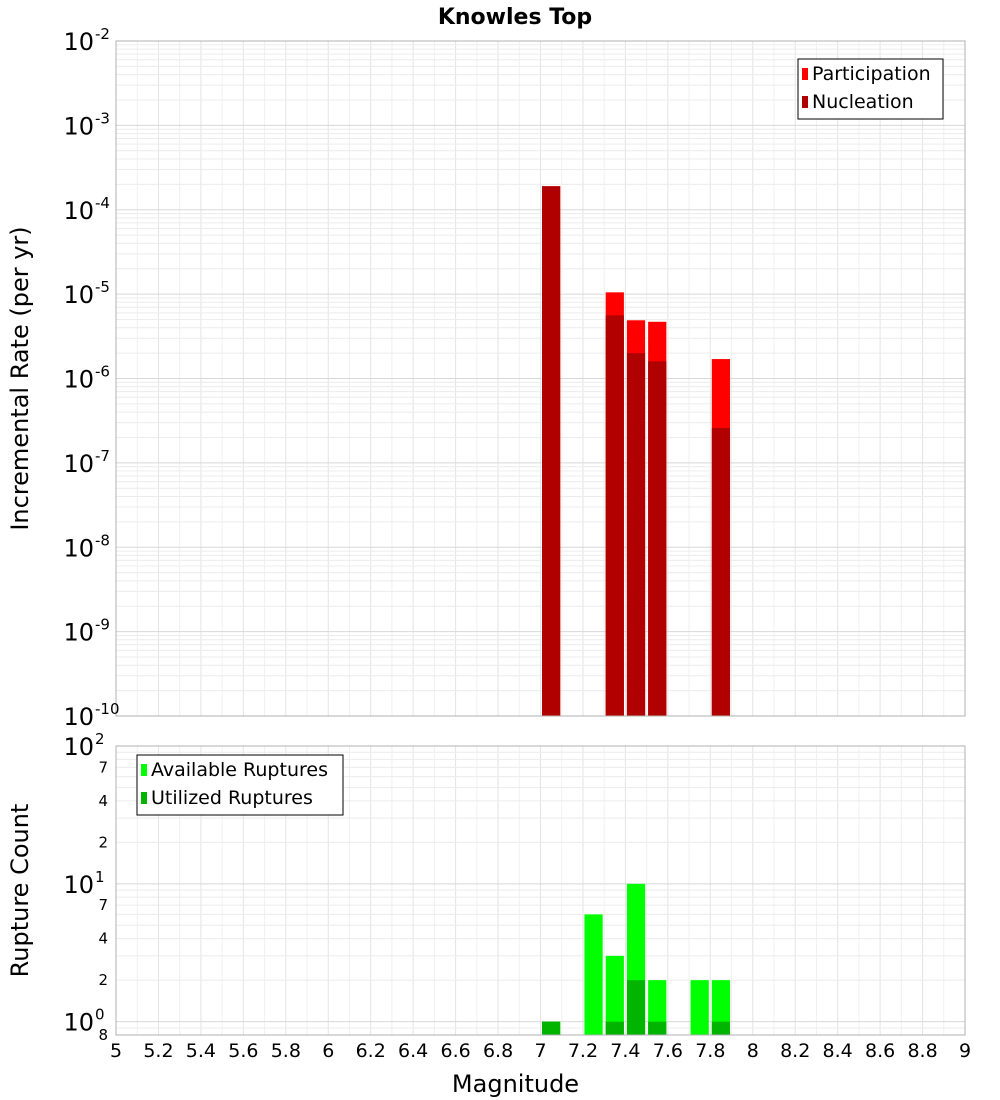 The height and width of the screenshot is (1100, 1000). I want to click on y-tick-exponent: -10, so click(107, 709).